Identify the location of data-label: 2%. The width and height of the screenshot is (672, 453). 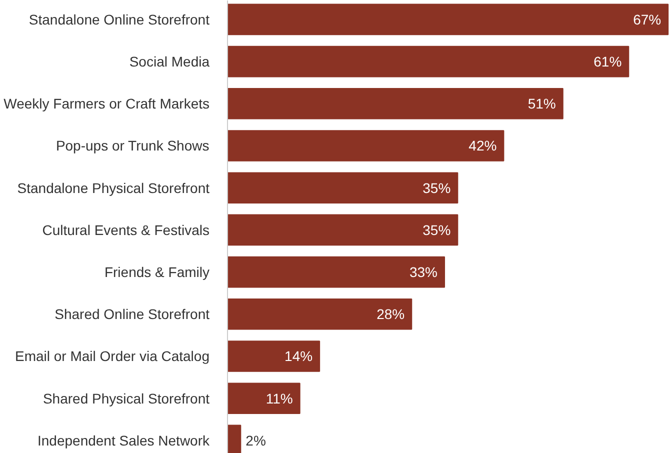
(256, 440).